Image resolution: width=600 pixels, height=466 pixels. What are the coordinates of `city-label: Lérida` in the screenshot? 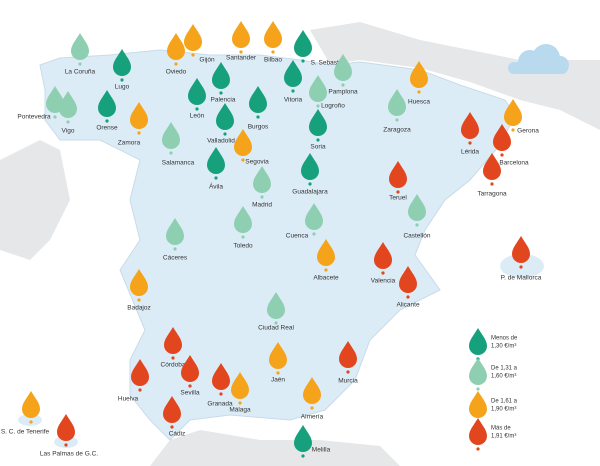 It's located at (470, 152).